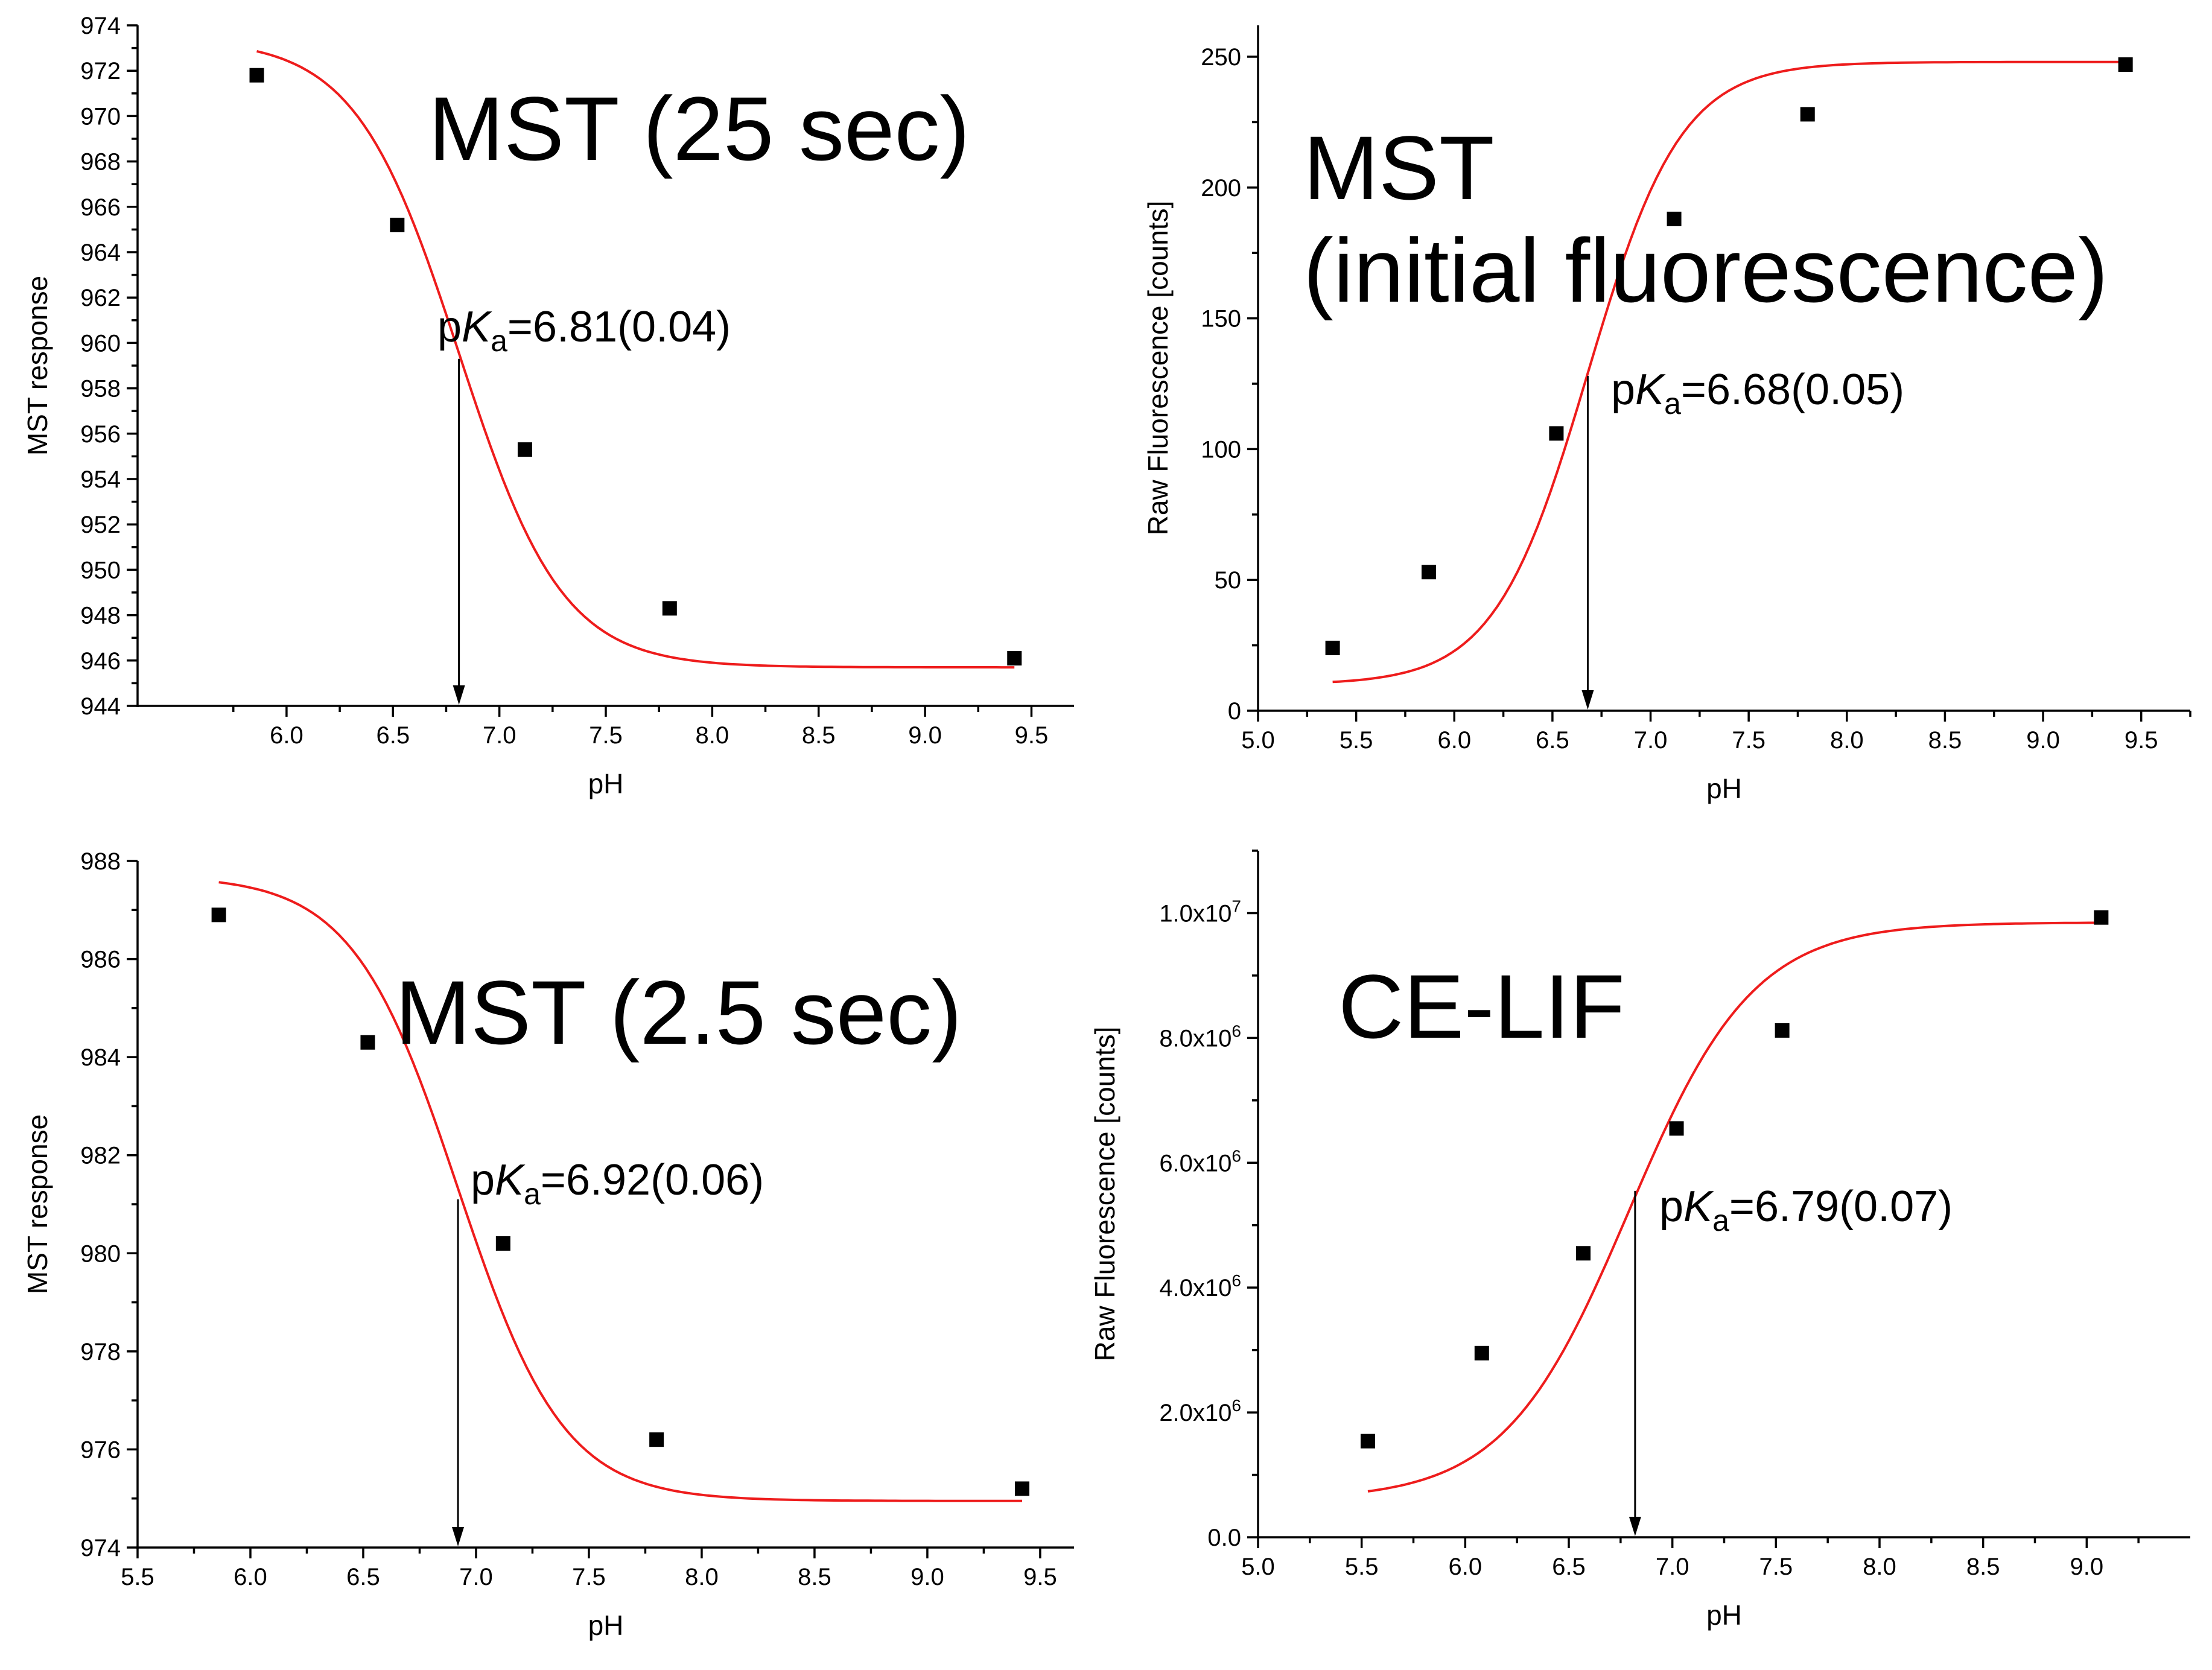 This screenshot has height=1670, width=2212. Describe the element at coordinates (1221, 449) in the screenshot. I see `y-tick-label: 100` at that location.